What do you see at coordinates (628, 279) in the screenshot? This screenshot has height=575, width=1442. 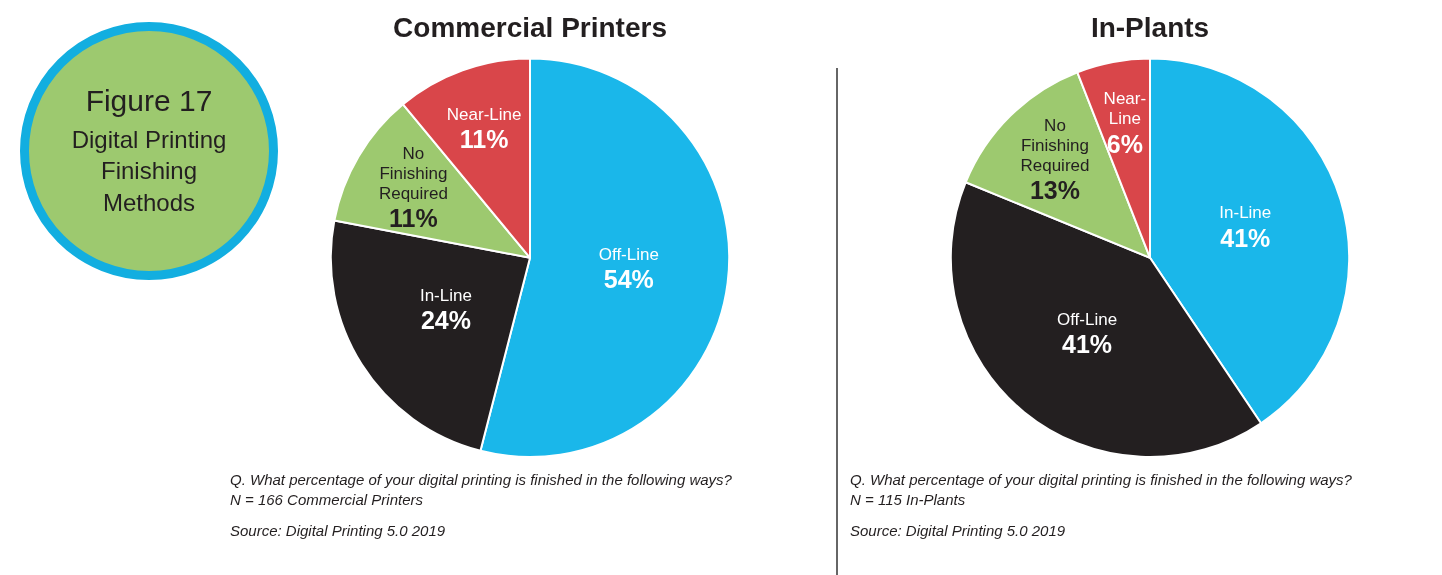 I see `data-label: 54%` at bounding box center [628, 279].